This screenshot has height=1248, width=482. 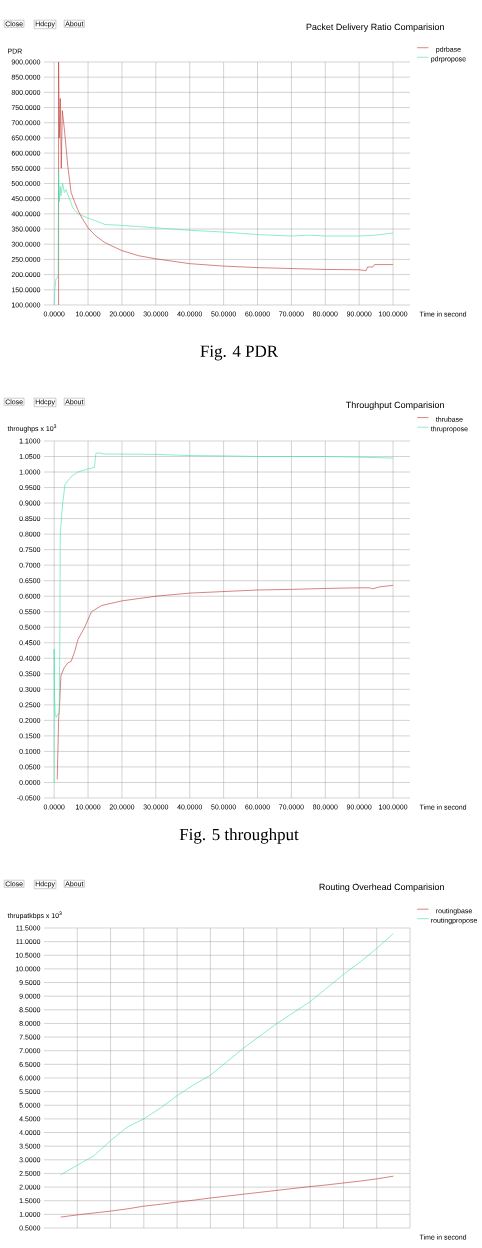 What do you see at coordinates (239, 353) in the screenshot?
I see `caption: Fig. 4 PDR` at bounding box center [239, 353].